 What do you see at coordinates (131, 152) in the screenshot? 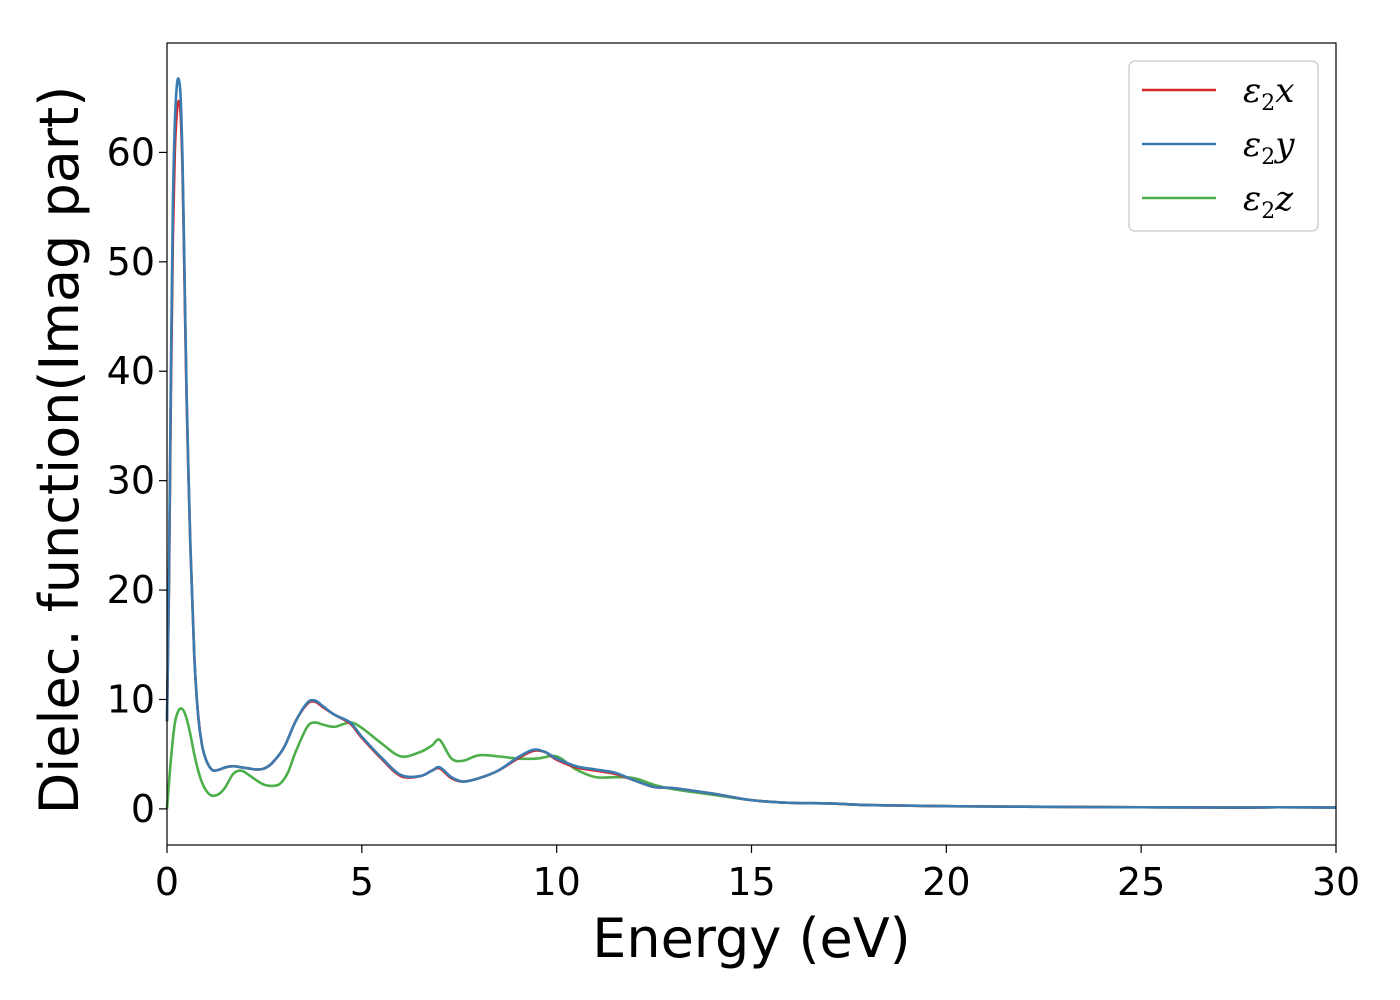
I see `y-tick-label: 60` at bounding box center [131, 152].